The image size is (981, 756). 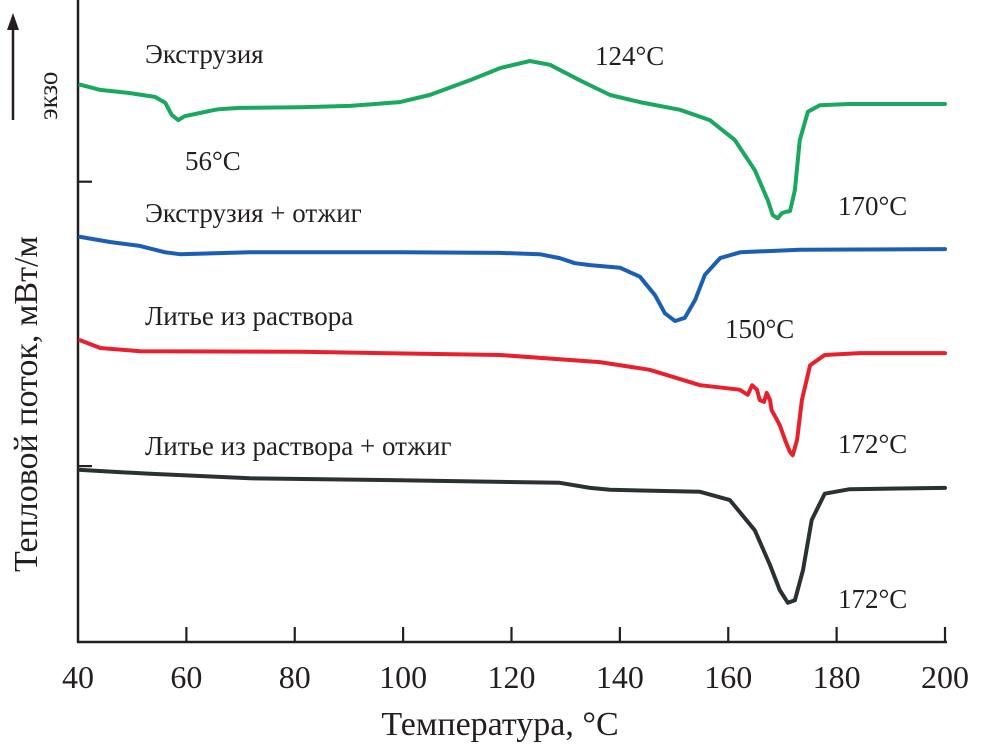 I want to click on annotation-label: Экструзия, so click(x=204, y=54).